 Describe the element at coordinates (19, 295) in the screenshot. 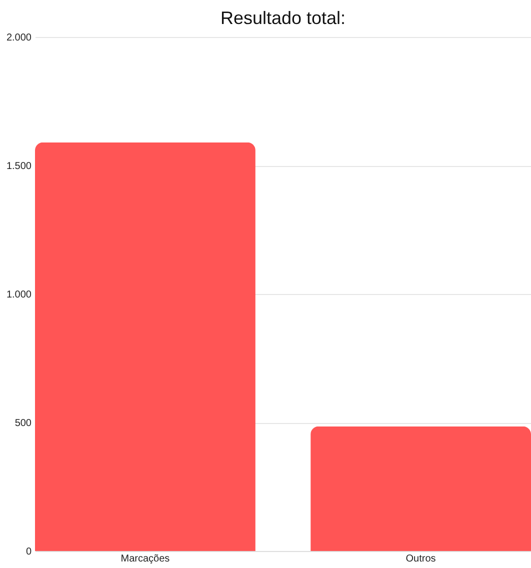

I see `y-tick-label: 1.000` at that location.